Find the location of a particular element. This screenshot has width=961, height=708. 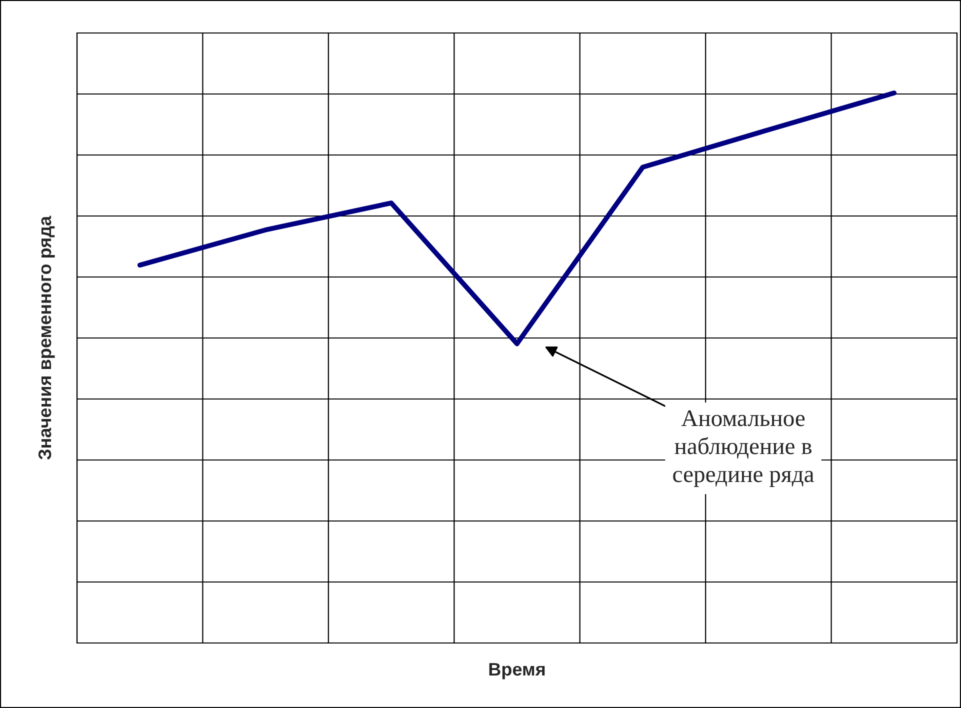

x-axis-title: Время is located at coordinates (517, 671).